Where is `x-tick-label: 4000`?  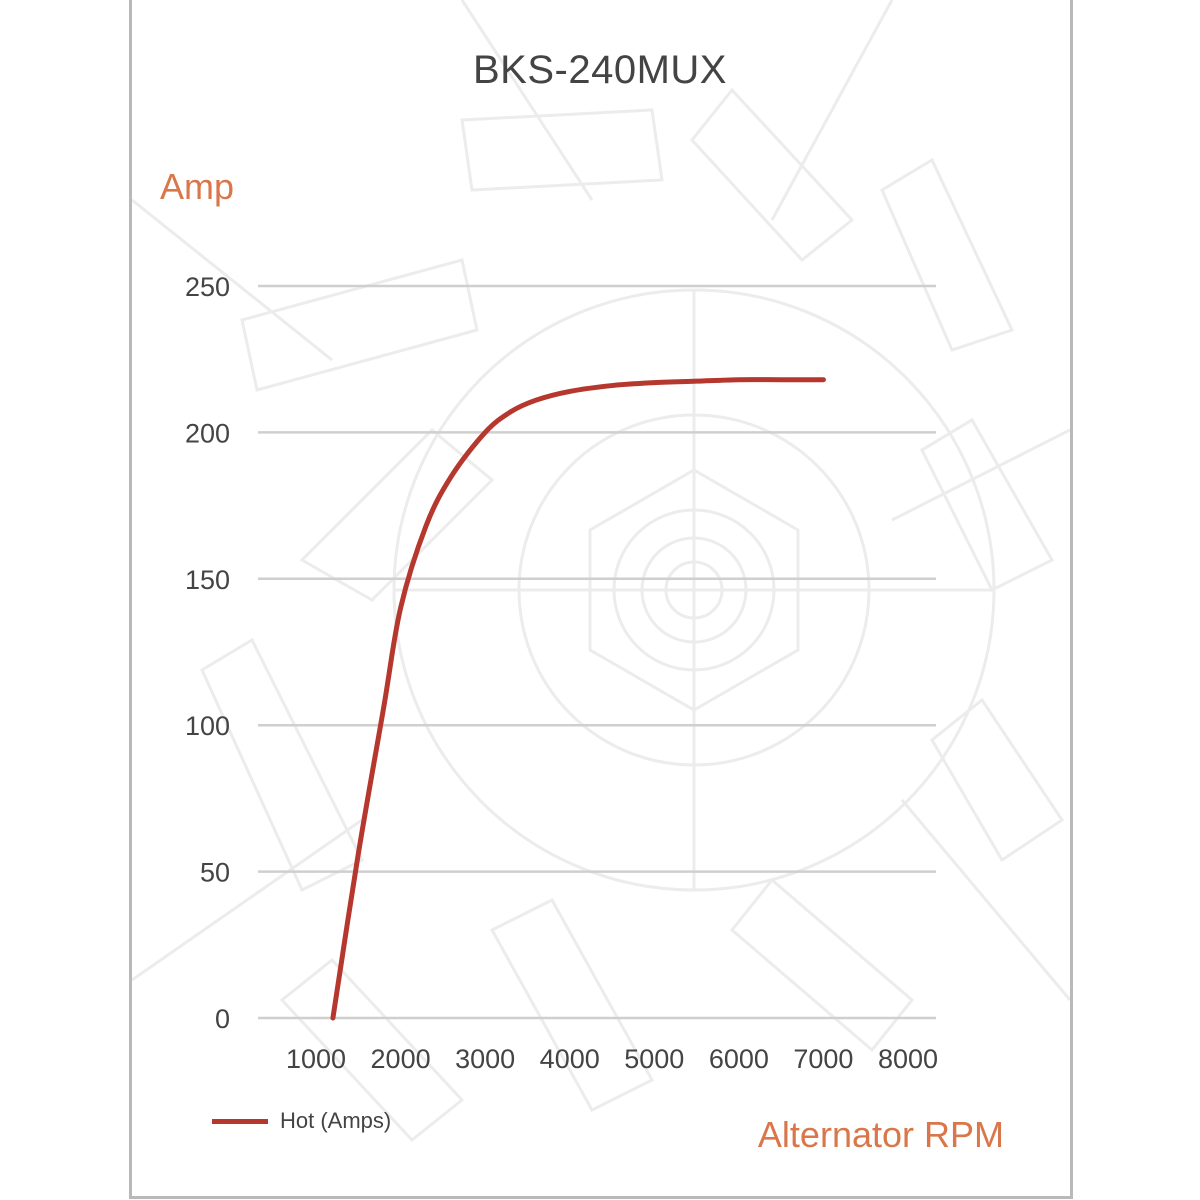
x-tick-label: 4000 is located at coordinates (570, 1059).